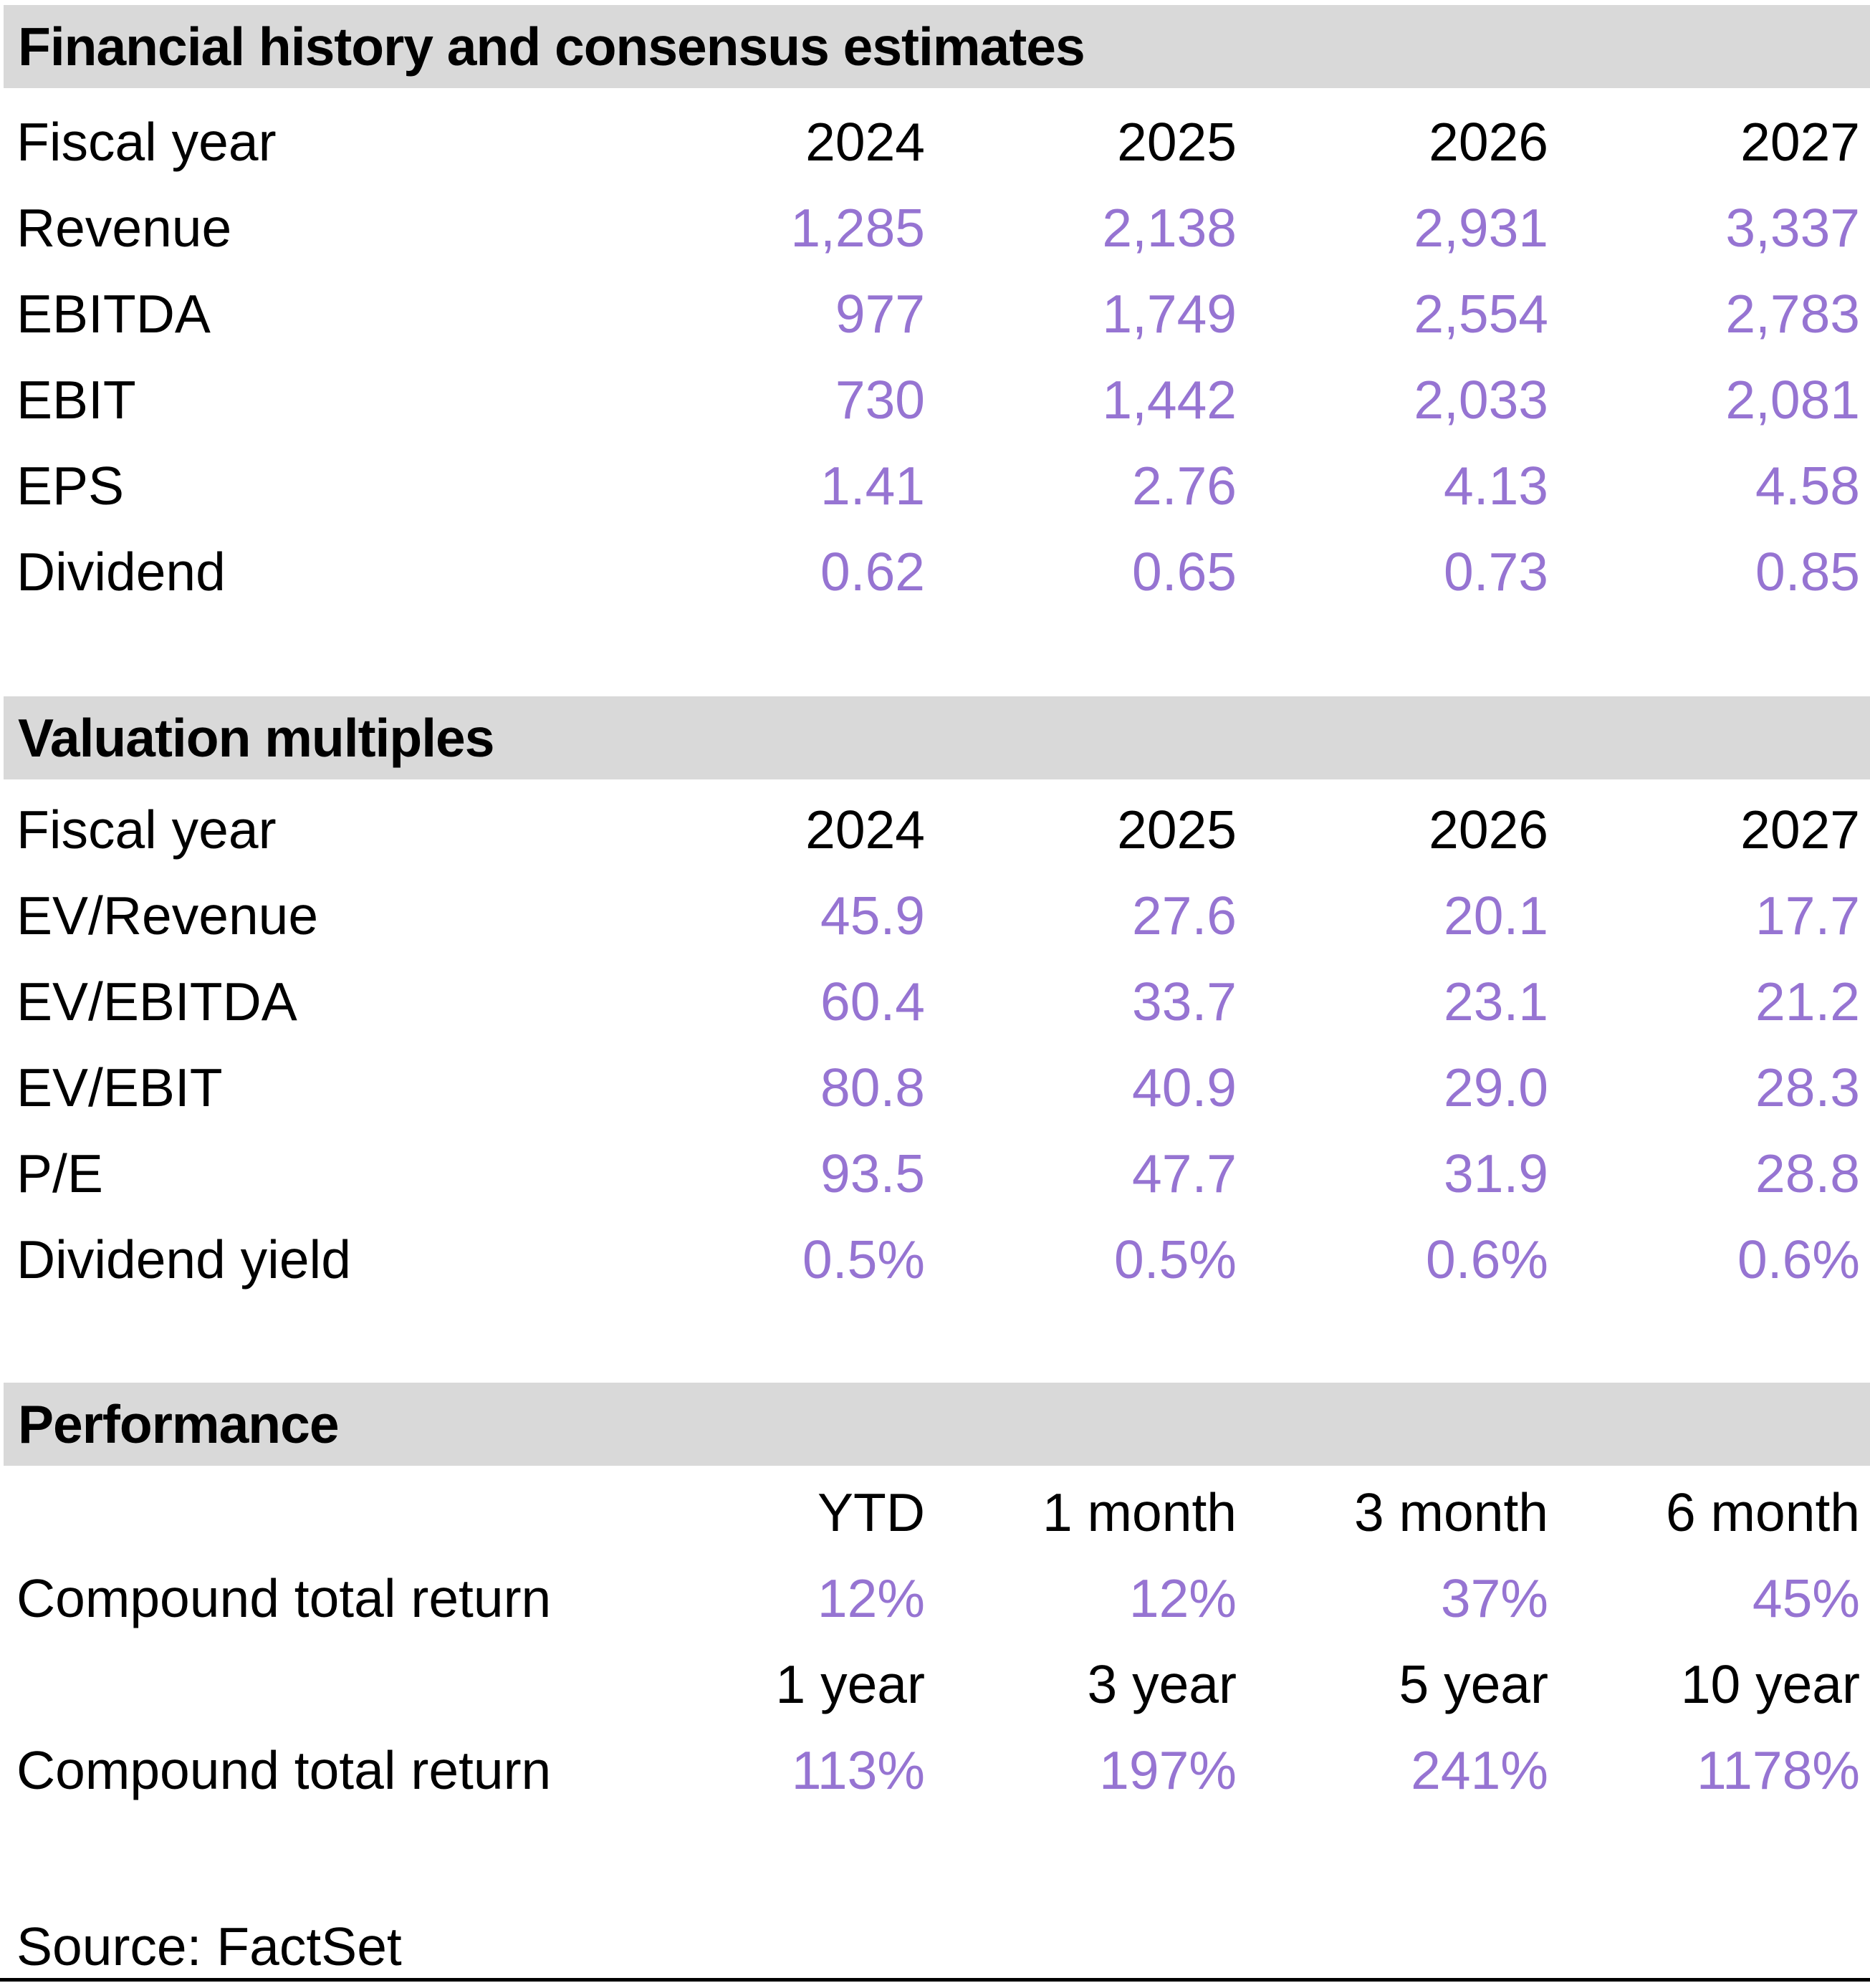  I want to click on ev-ebit-2027: 28.3, so click(1808, 1087).